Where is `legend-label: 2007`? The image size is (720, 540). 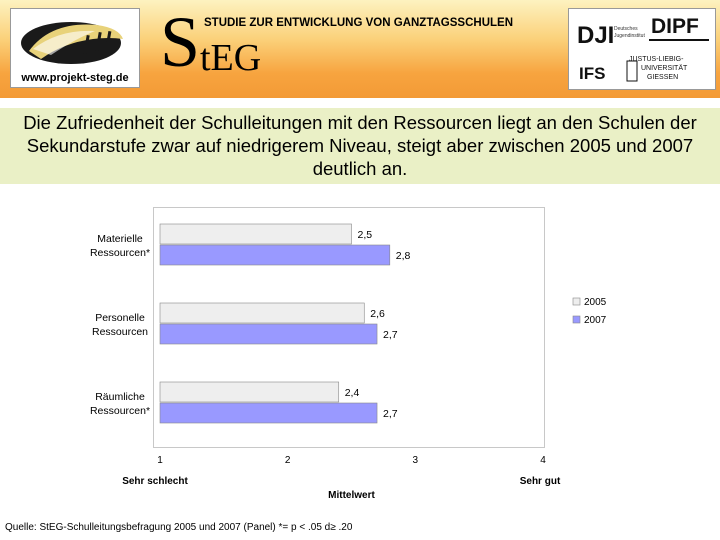 legend-label: 2007 is located at coordinates (595, 320).